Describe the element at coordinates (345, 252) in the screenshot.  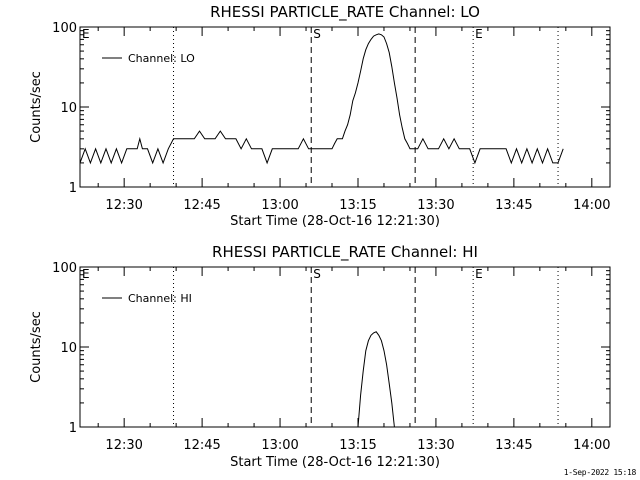
I see `chart-title: RHESSI PARTICLE_RATE Channel: HI` at that location.